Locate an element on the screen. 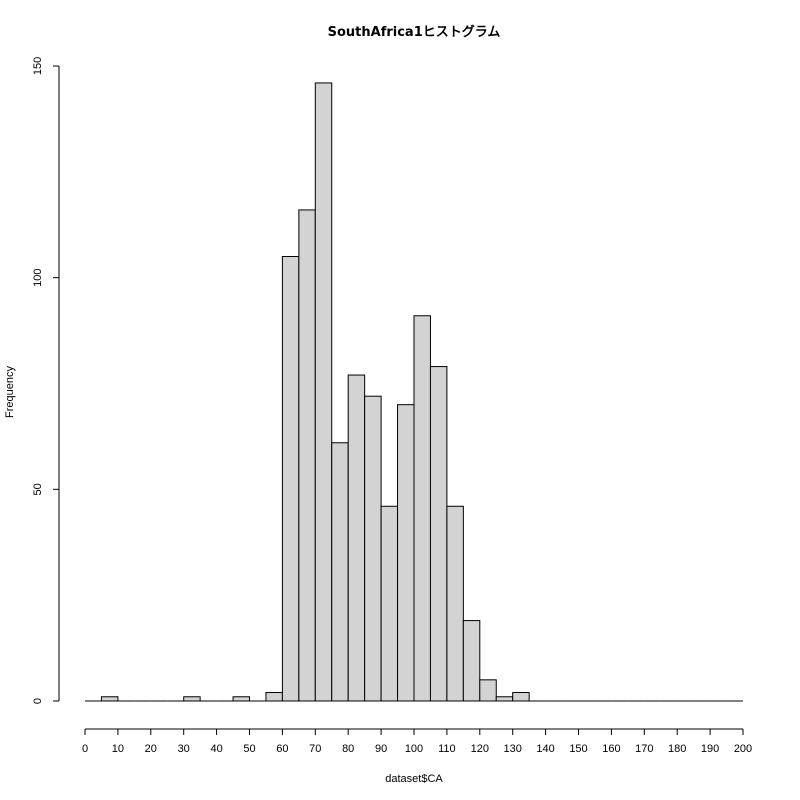 The width and height of the screenshot is (800, 800). y-tick-label: 0 is located at coordinates (38, 701).